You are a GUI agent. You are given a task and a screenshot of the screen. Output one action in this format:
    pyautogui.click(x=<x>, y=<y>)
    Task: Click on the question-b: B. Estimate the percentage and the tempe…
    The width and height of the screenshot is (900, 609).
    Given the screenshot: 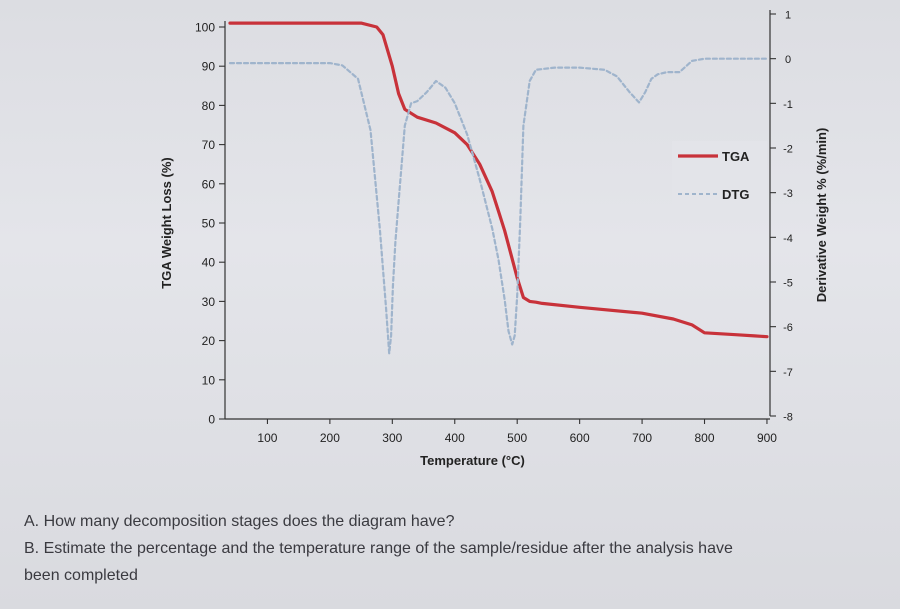 What is the action you would take?
    pyautogui.click(x=378, y=548)
    